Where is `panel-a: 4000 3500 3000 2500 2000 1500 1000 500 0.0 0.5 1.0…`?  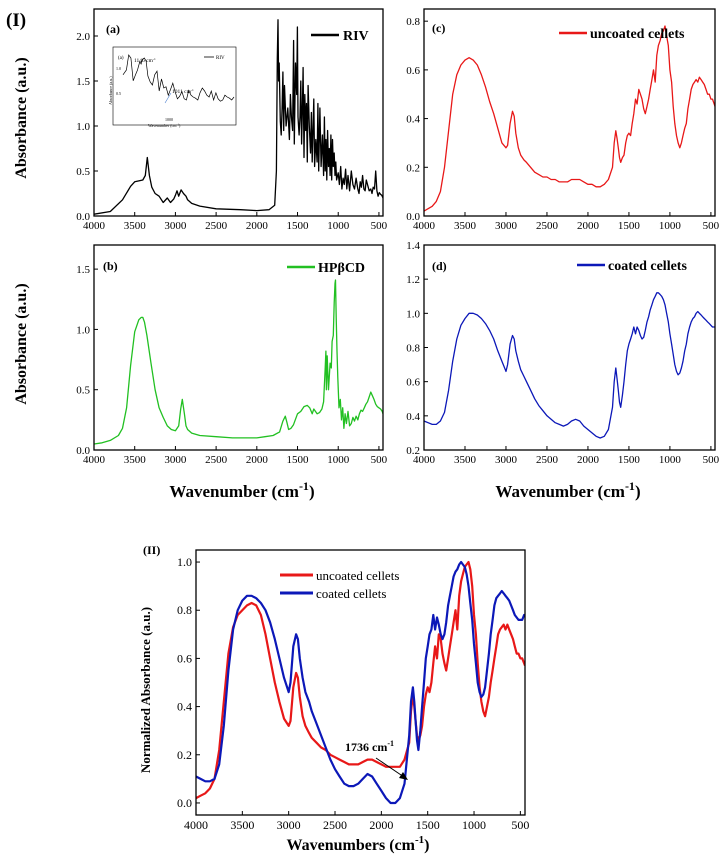 panel-a: 4000 3500 3000 2500 2000 1500 1000 500 0.0 0.5 1.0… is located at coordinates (232, 120).